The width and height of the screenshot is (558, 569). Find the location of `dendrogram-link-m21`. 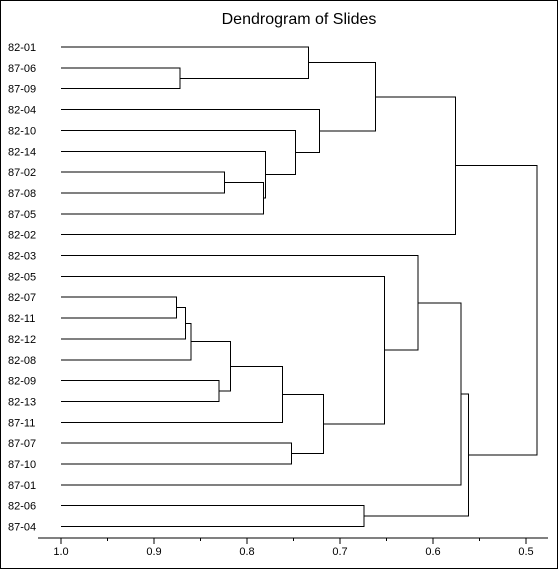

dendrogram-link-m21 is located at coordinates (213, 516).